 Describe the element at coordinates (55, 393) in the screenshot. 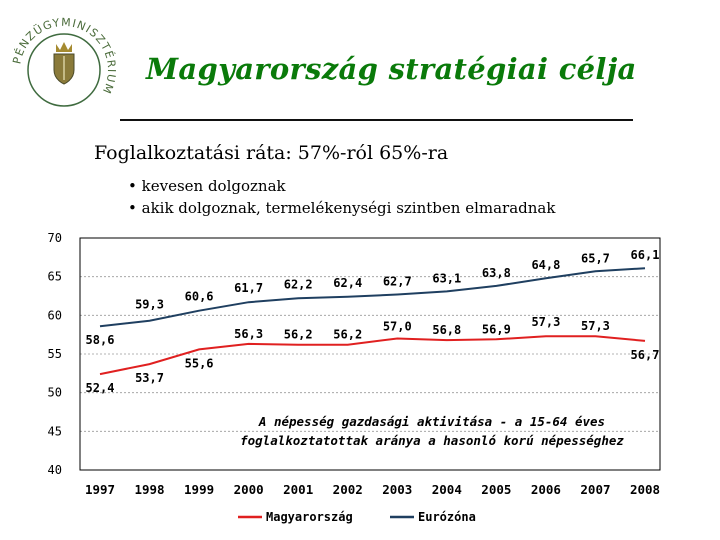

I see `y-tick-label: 50` at that location.